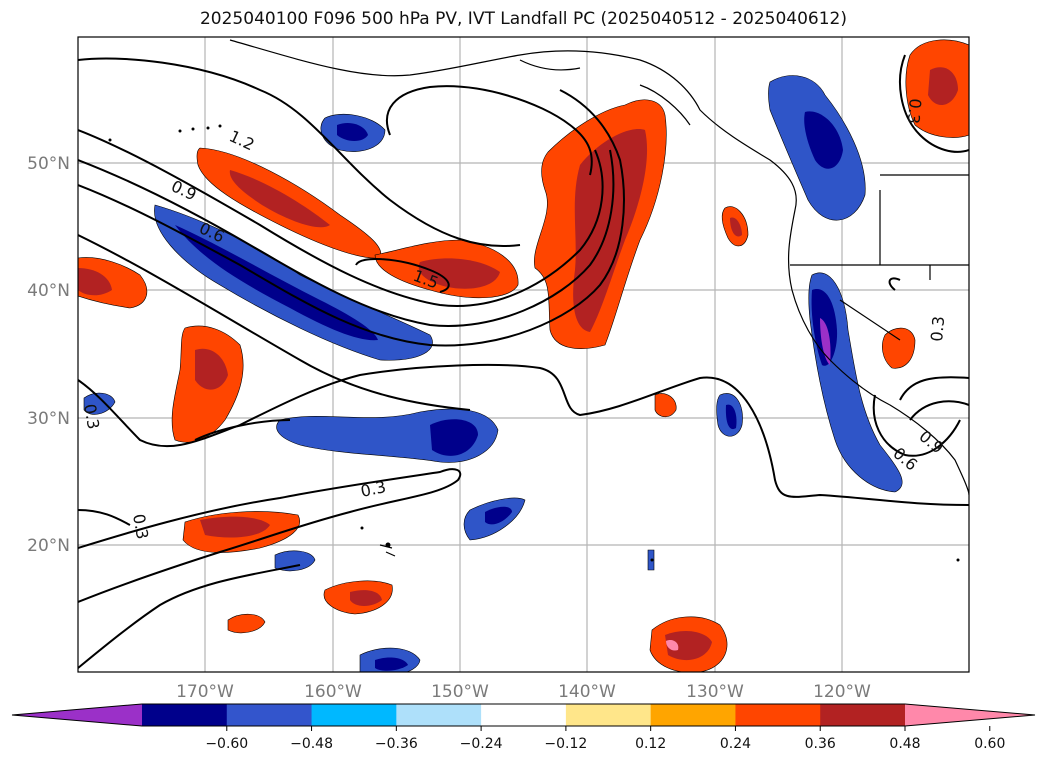 This screenshot has height=765, width=1047. What do you see at coordinates (48, 419) in the screenshot?
I see `lat-tick-label: 30°N` at bounding box center [48, 419].